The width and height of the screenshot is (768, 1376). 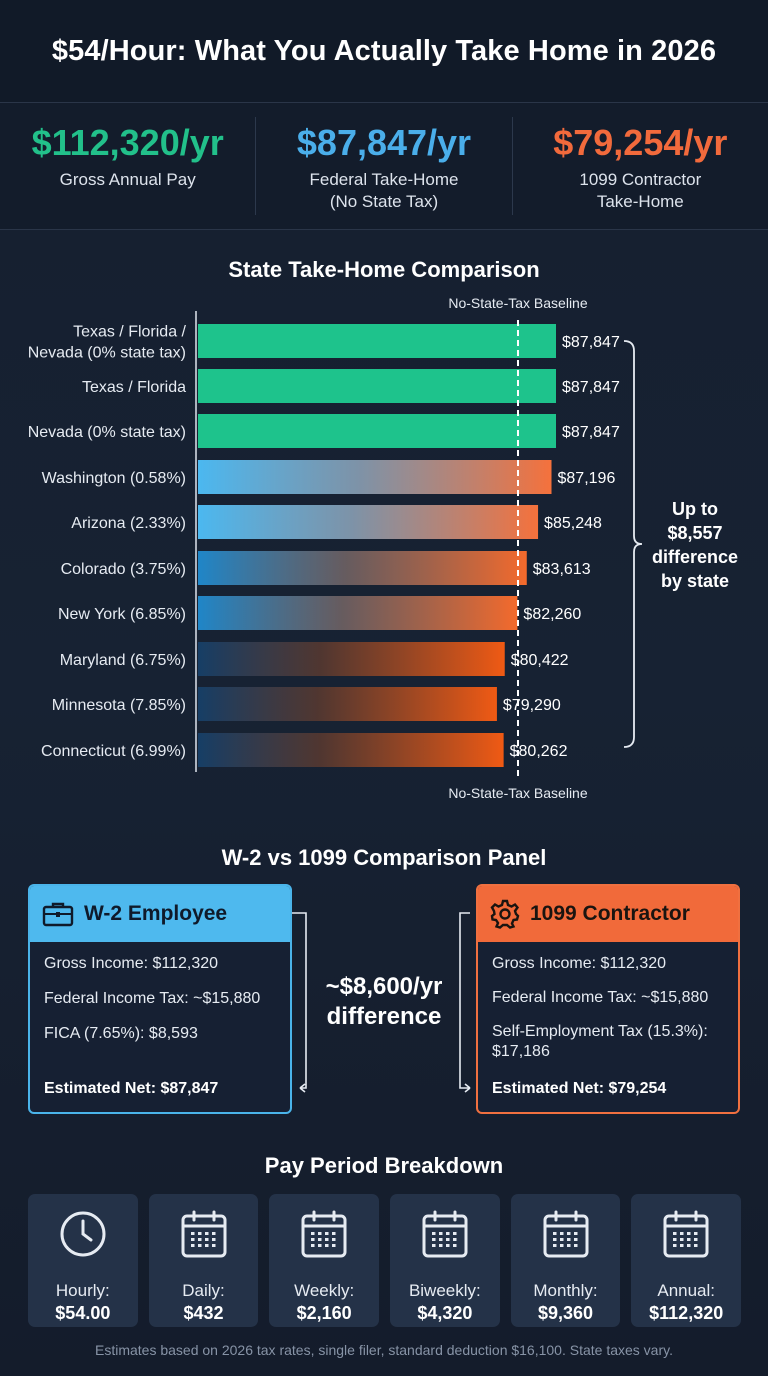 What do you see at coordinates (384, 201) in the screenshot?
I see `stat-label-line: (No State Tax)` at bounding box center [384, 201].